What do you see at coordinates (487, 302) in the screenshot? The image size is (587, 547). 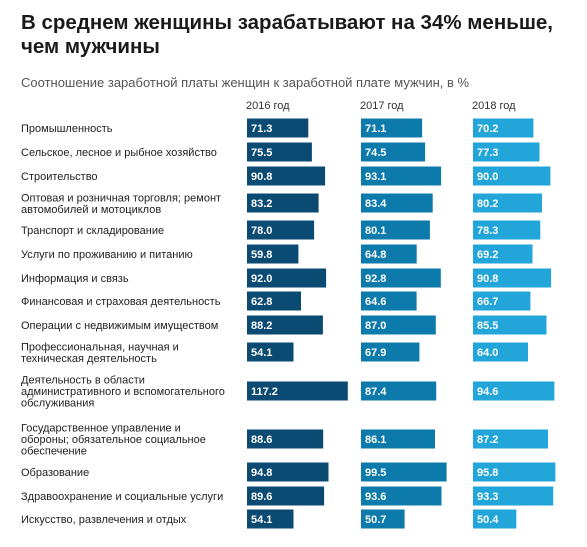 I see `data-label: 66.7` at bounding box center [487, 302].